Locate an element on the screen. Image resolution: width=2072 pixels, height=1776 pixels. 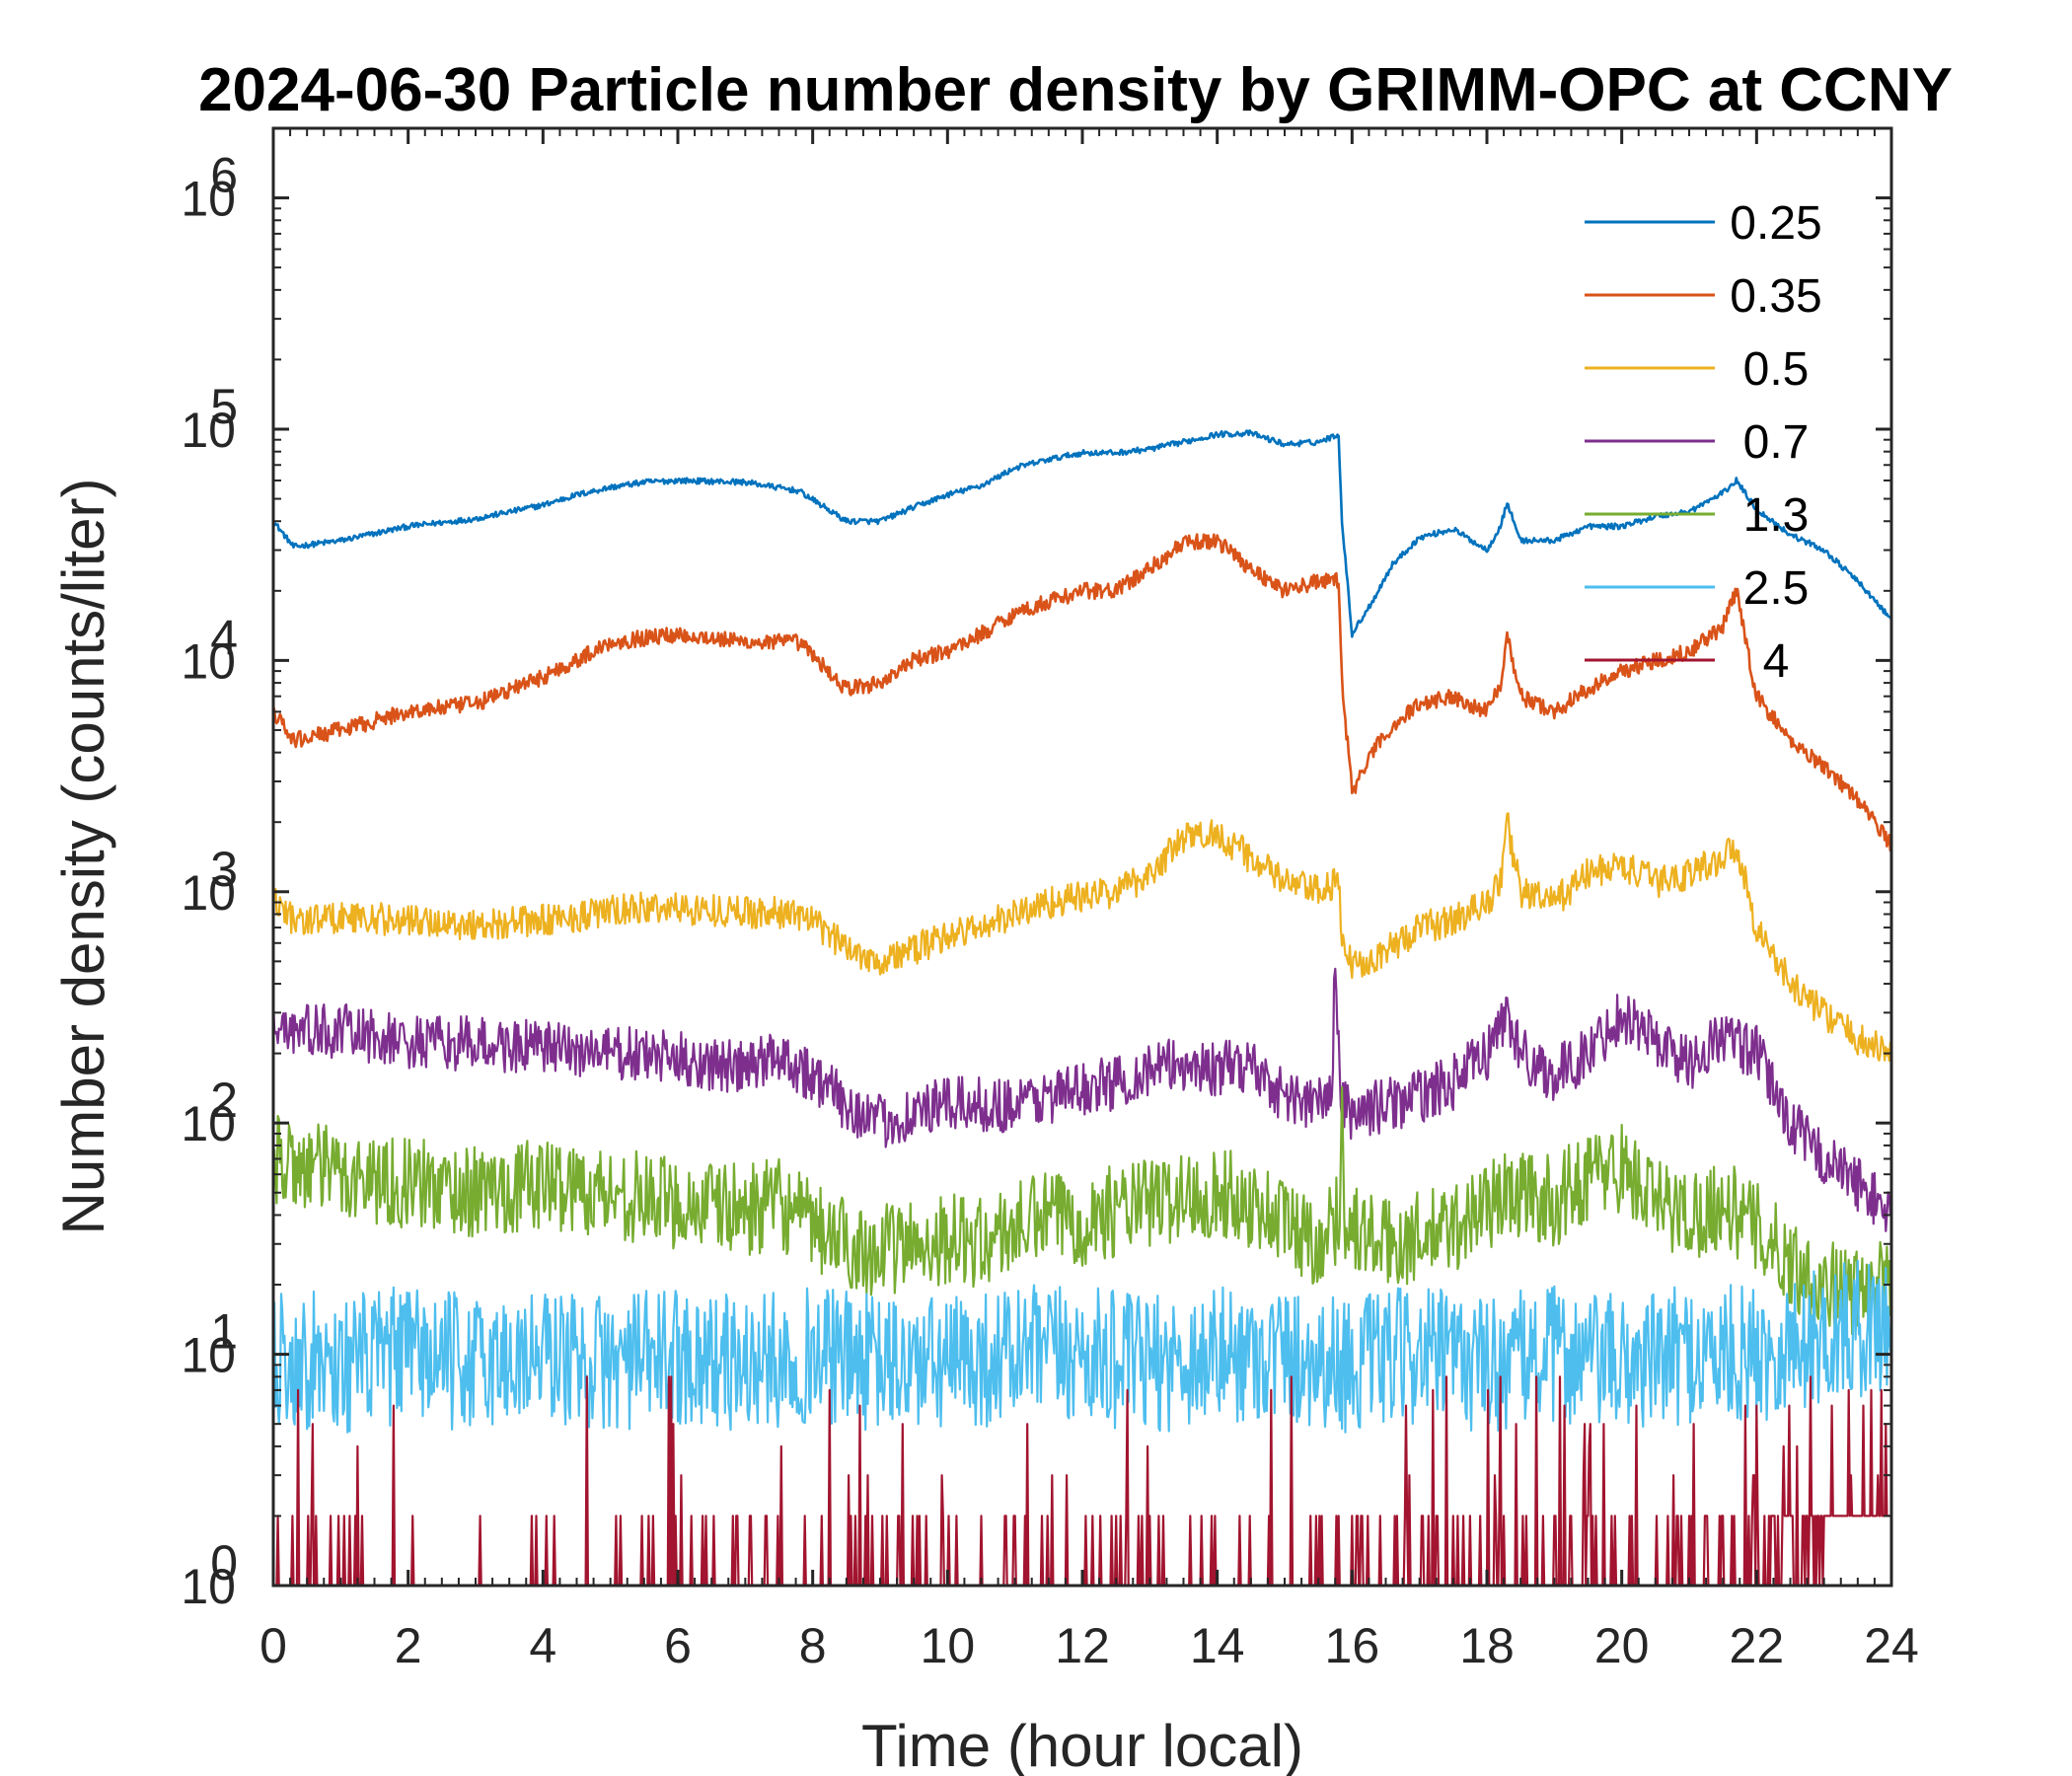
x-tick-label: 4 is located at coordinates (543, 1646).